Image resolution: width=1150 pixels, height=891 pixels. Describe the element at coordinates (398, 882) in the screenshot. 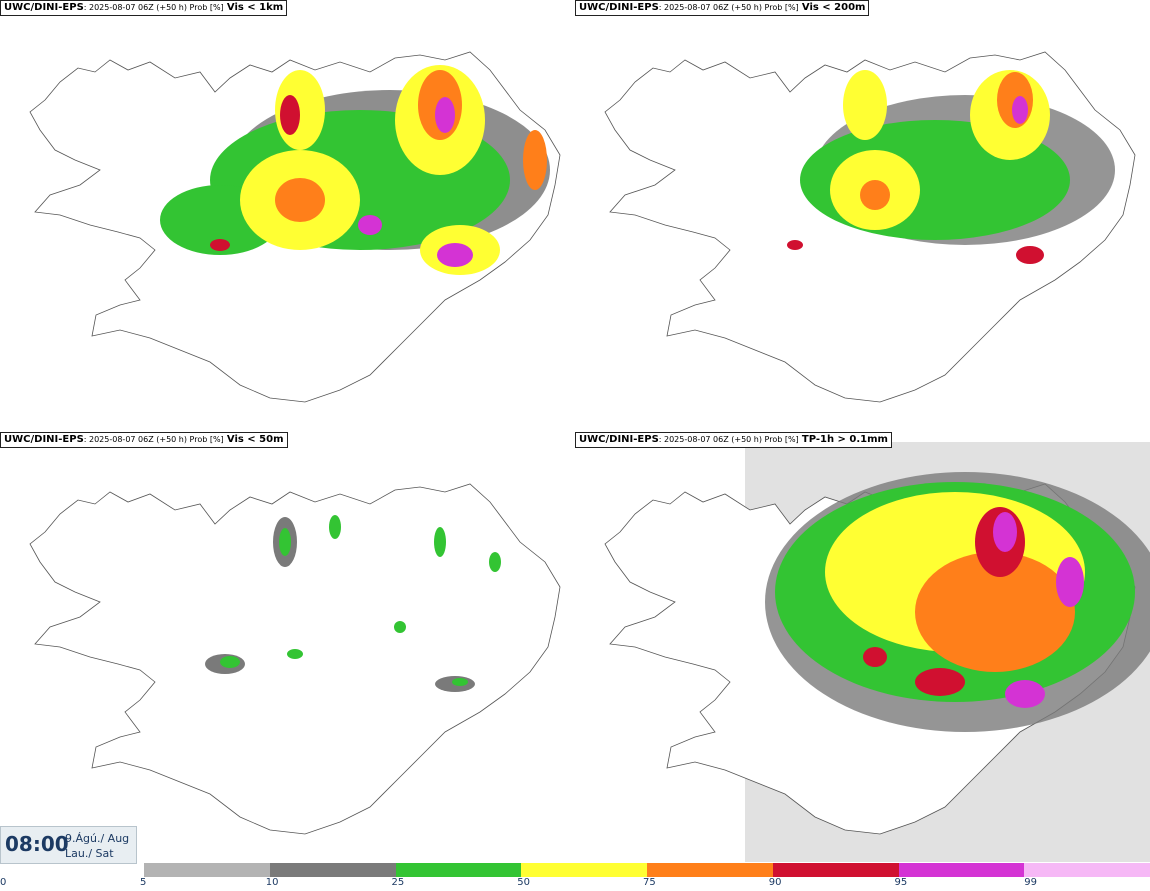

I see `colorbar-tick-label: 25` at that location.